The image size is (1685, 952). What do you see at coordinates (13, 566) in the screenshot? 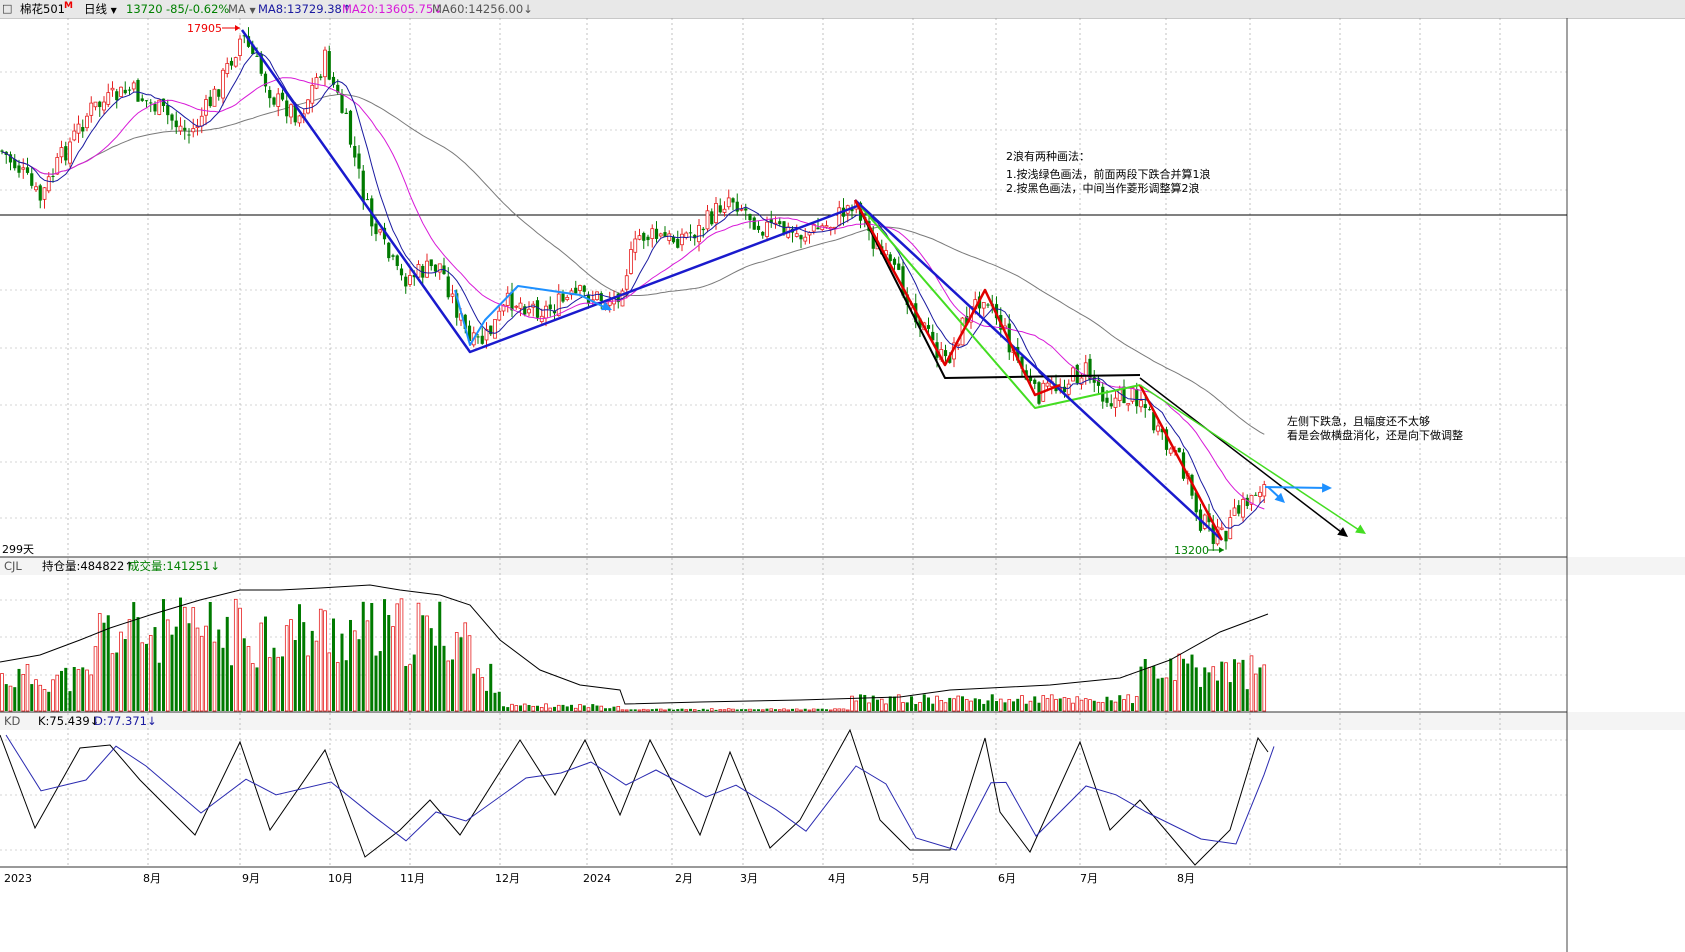
I see `volume-panel-label: CJL` at bounding box center [13, 566].